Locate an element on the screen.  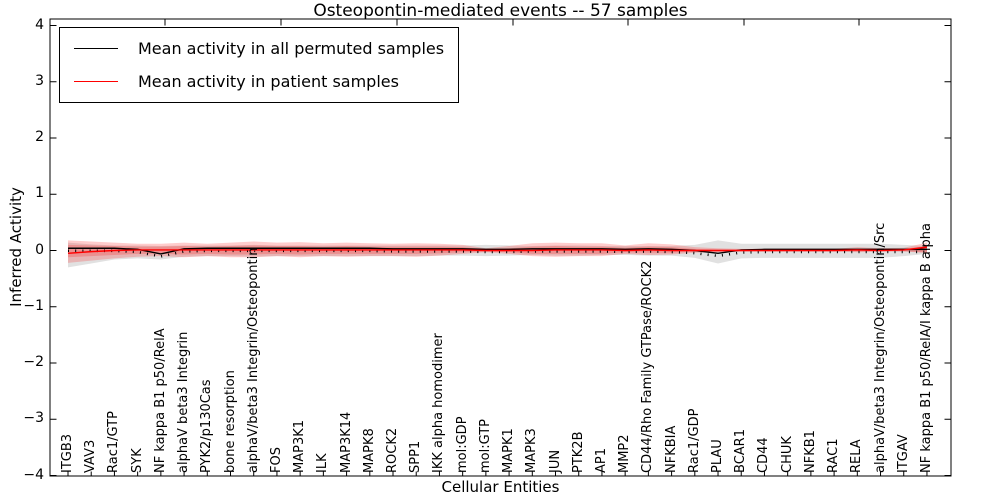
x-tick-label: RELA is located at coordinates (857, 456).